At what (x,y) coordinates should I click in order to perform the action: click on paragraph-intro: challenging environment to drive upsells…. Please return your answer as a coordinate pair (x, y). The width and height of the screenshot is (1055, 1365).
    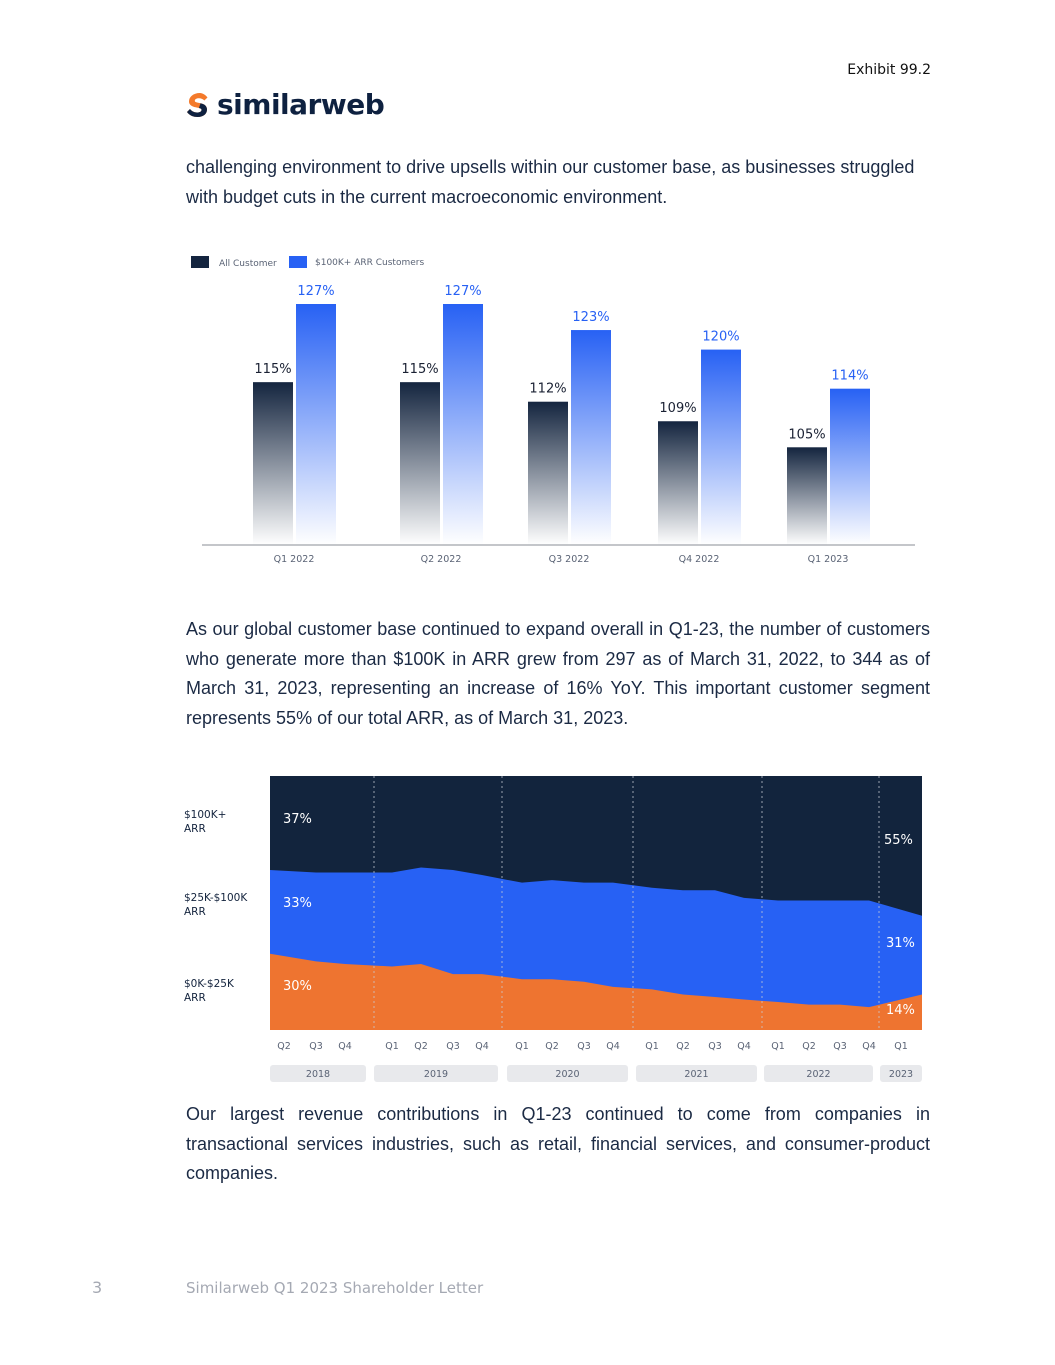
    Looking at the image, I should click on (550, 182).